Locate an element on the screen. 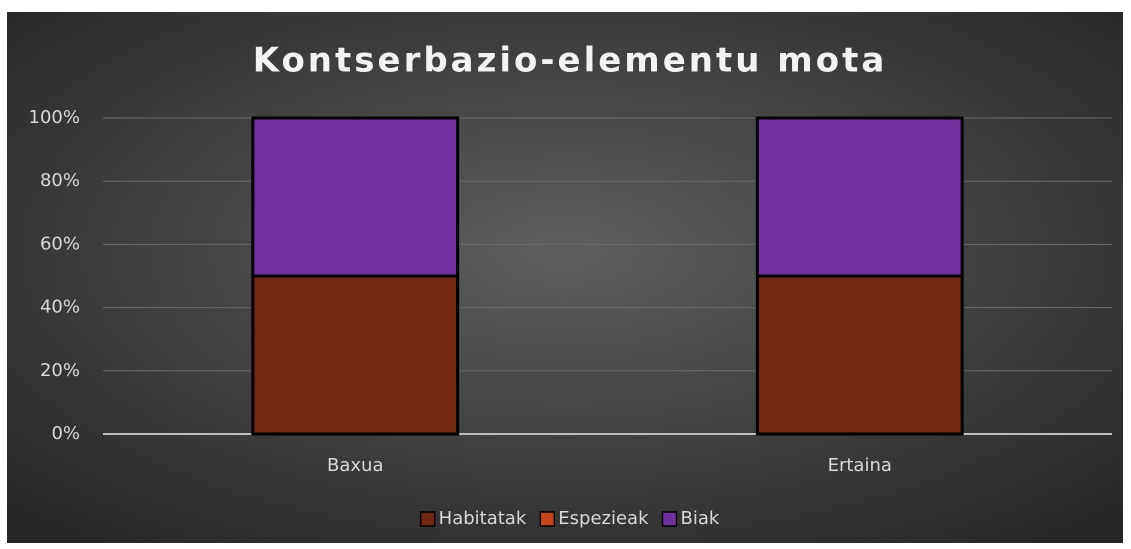 Image resolution: width=1131 pixels, height=549 pixels. legend-label: Biak is located at coordinates (700, 518).